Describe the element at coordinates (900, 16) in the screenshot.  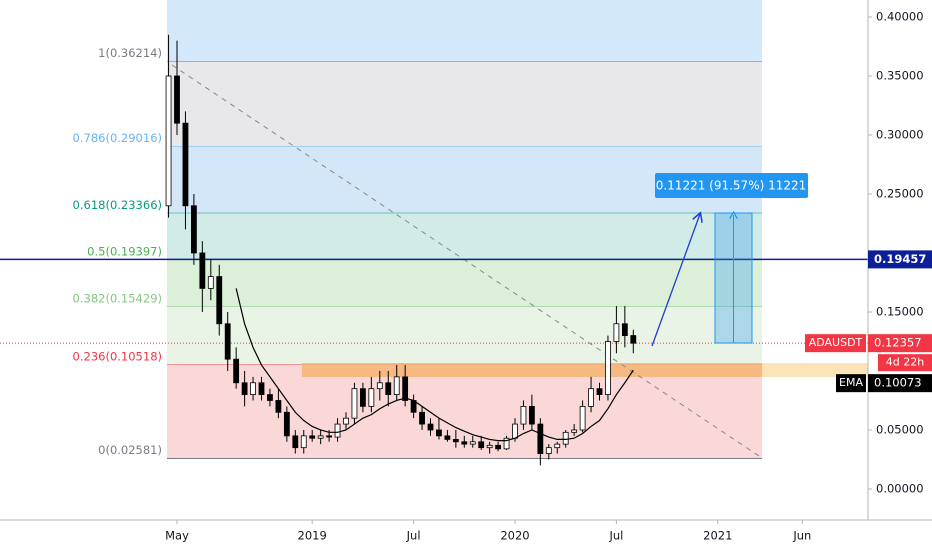
I see `y-tick-label: 0.40000` at that location.